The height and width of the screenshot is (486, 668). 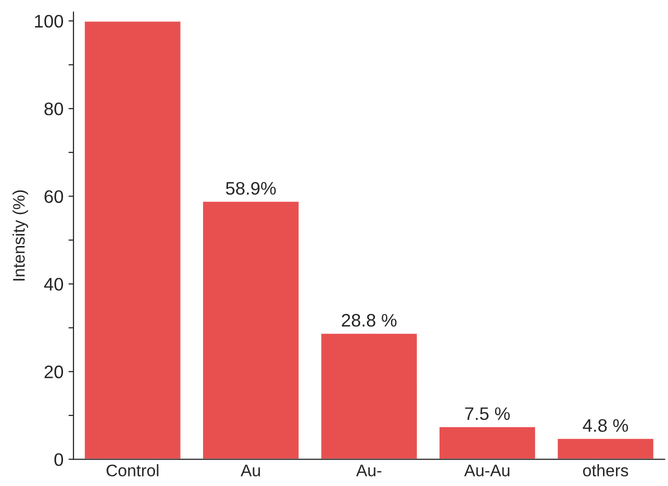 I want to click on y-tick-label: 0, so click(x=59, y=459).